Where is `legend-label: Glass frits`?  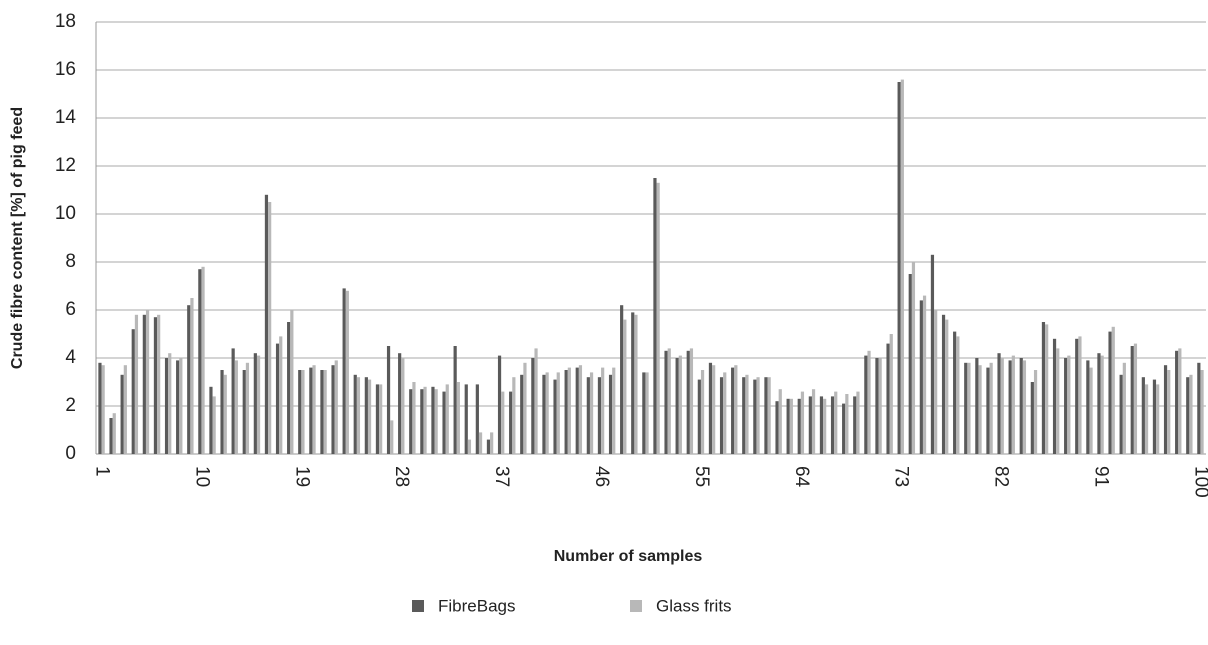
legend-label: Glass frits is located at coordinates (694, 605).